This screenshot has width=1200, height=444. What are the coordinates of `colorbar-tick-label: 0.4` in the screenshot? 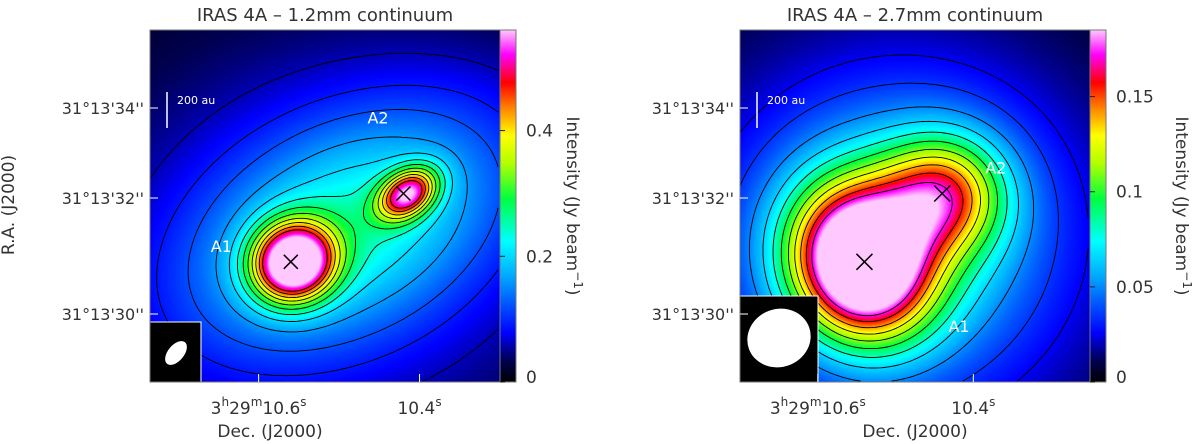 It's located at (539, 132).